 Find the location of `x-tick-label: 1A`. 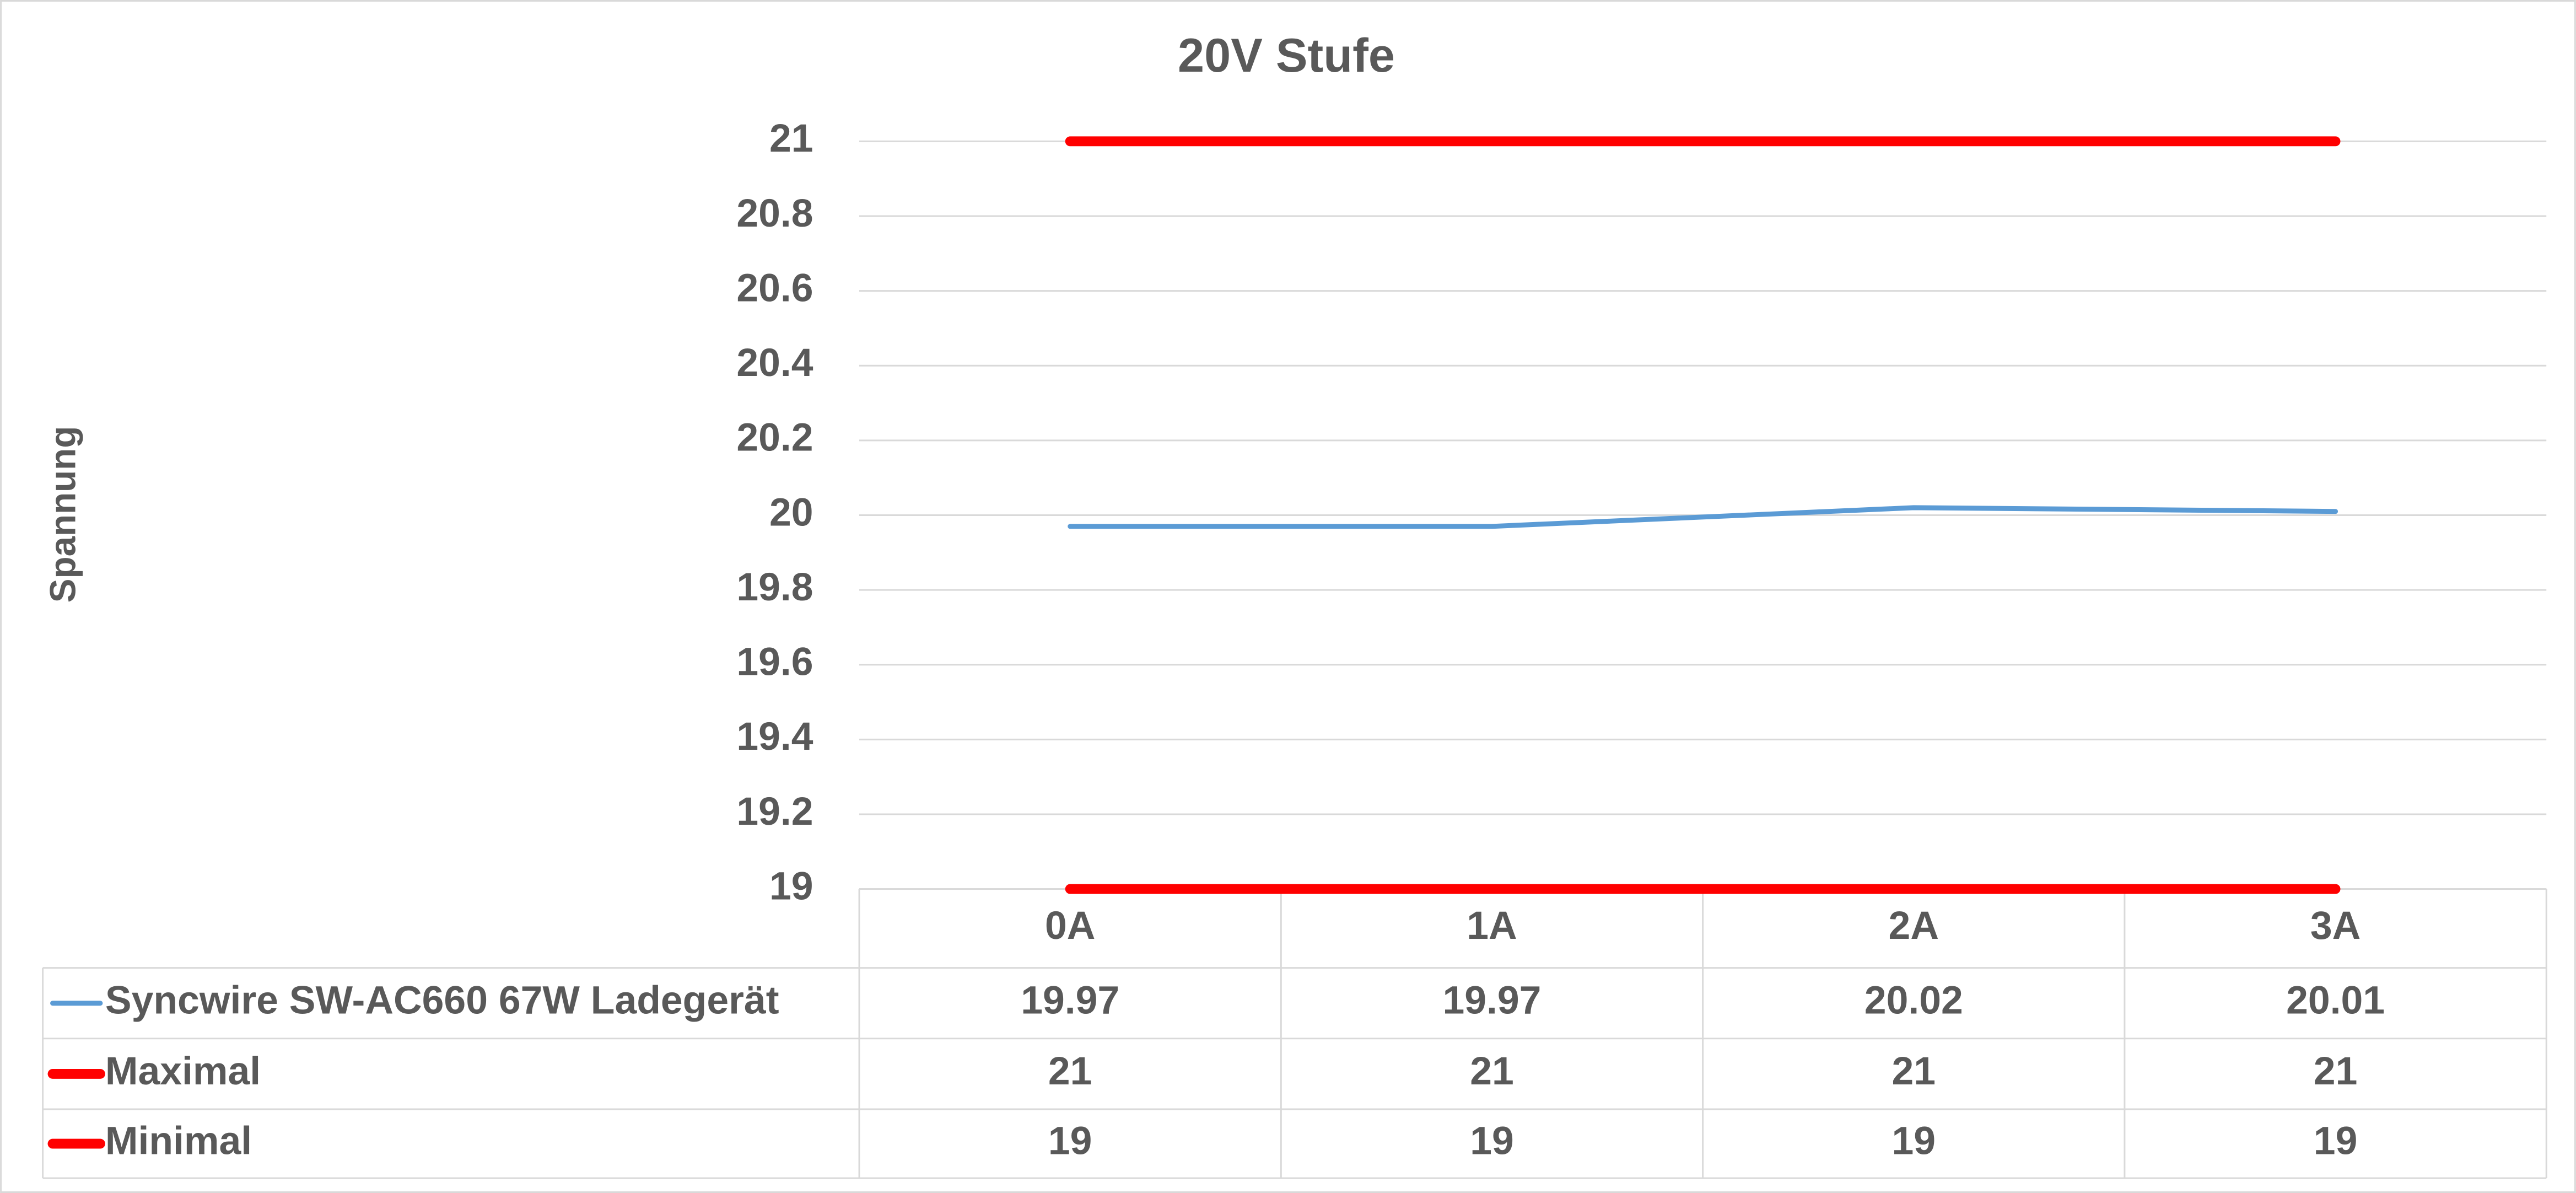

x-tick-label: 1A is located at coordinates (1492, 926).